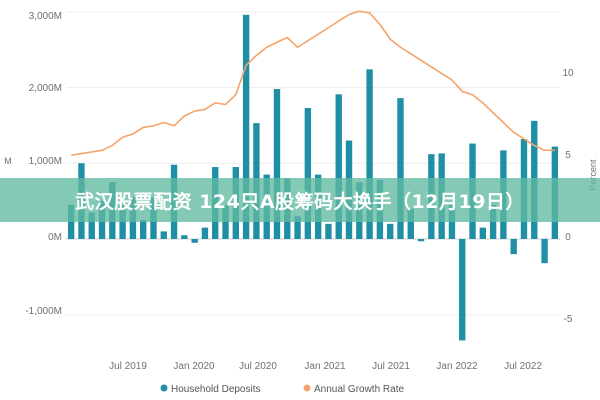 Image resolution: width=600 pixels, height=400 pixels. What do you see at coordinates (128, 366) in the screenshot?
I see `x-tick-jul-2019: Jul 2019` at bounding box center [128, 366].